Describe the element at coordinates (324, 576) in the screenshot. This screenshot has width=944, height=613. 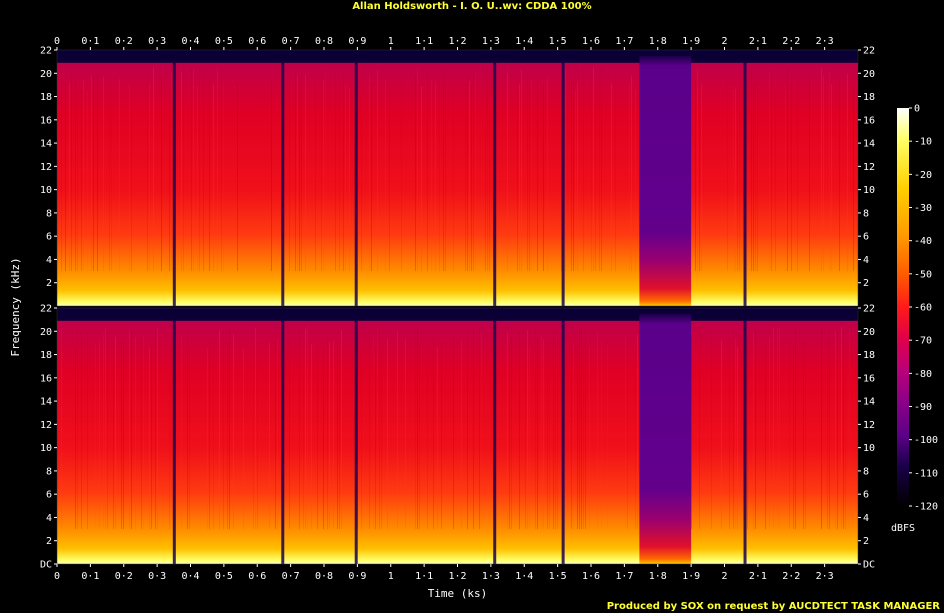
I see `x-tick-label-bottom: 0·8` at that location.